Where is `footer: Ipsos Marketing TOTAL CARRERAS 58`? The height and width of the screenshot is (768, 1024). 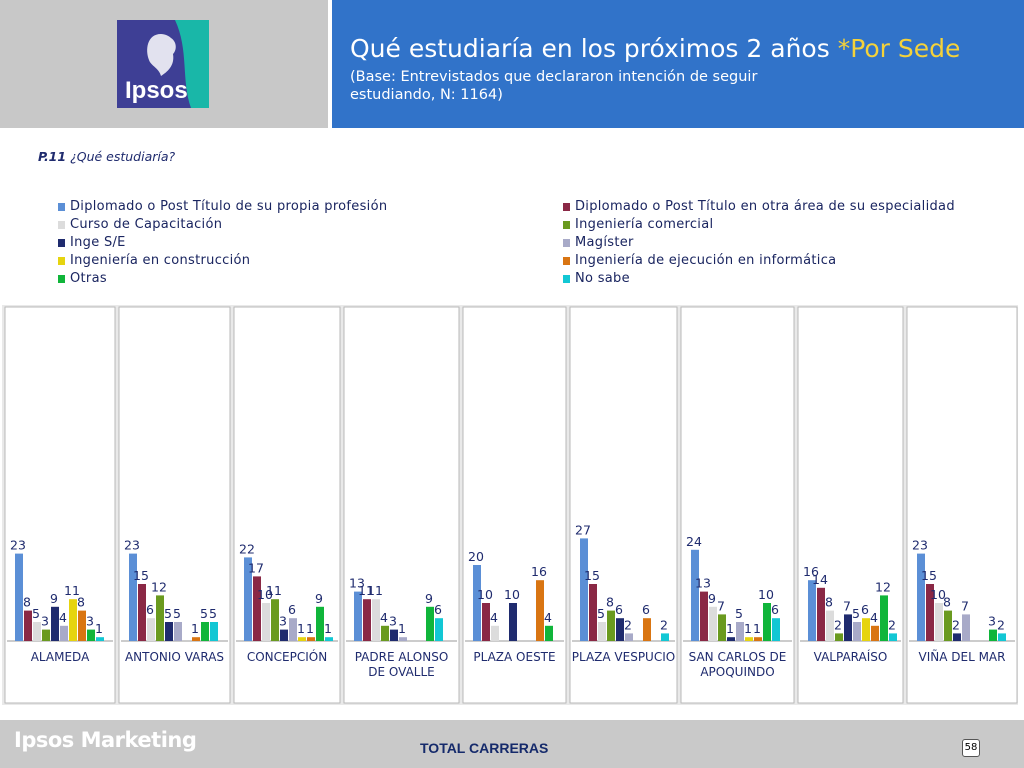
footer: Ipsos Marketing TOTAL CARRERAS 58 is located at coordinates (512, 744).